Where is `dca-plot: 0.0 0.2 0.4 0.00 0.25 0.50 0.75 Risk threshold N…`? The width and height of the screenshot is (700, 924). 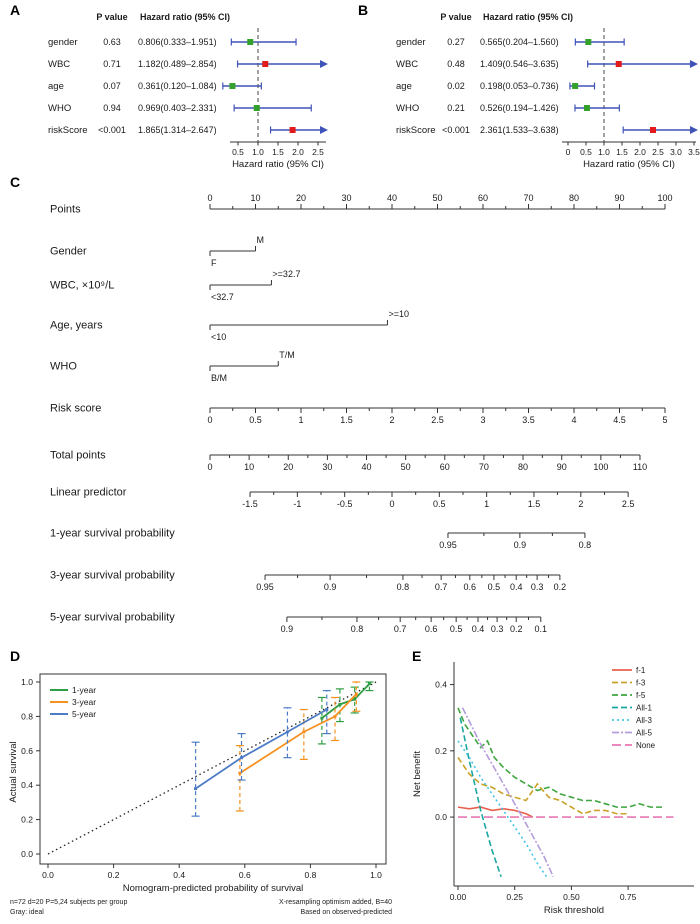
dca-plot: 0.0 0.2 0.4 0.00 0.25 0.50 0.75 Risk threshold N… is located at coordinates (553, 789).